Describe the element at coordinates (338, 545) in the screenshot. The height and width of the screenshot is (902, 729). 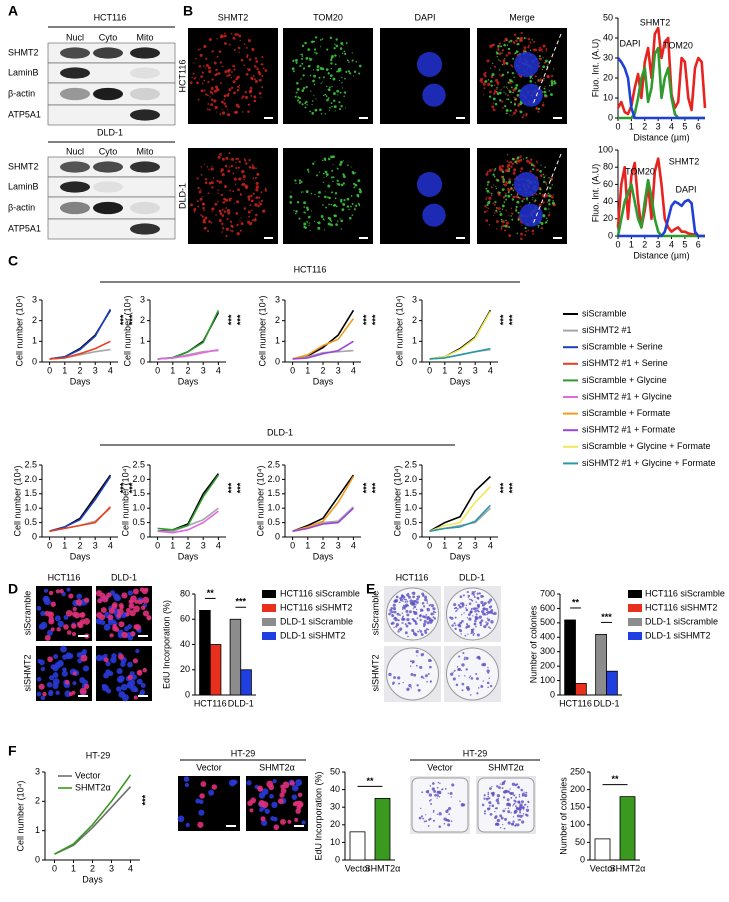
I see `x-tick-label: 3` at that location.